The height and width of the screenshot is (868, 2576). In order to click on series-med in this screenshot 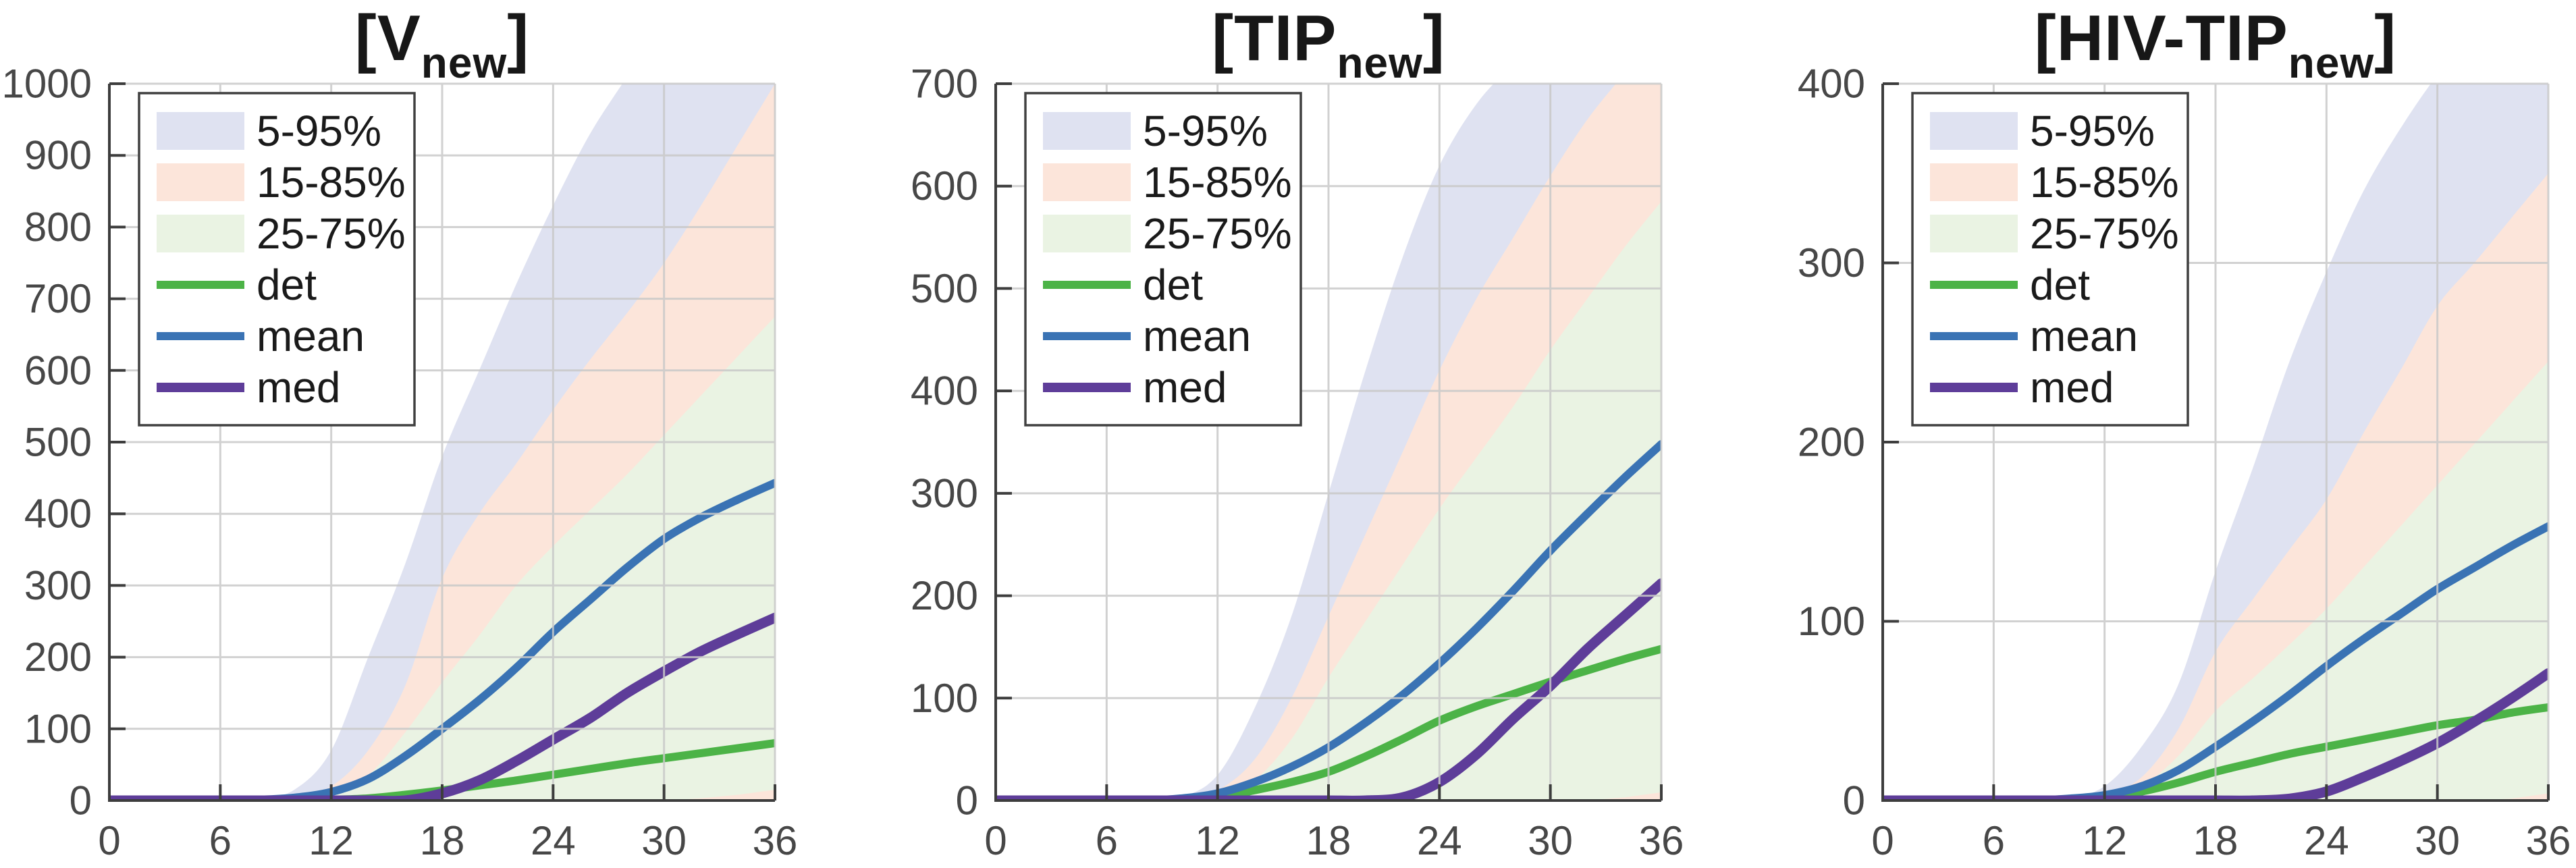, I will do `click(2215, 735)`.